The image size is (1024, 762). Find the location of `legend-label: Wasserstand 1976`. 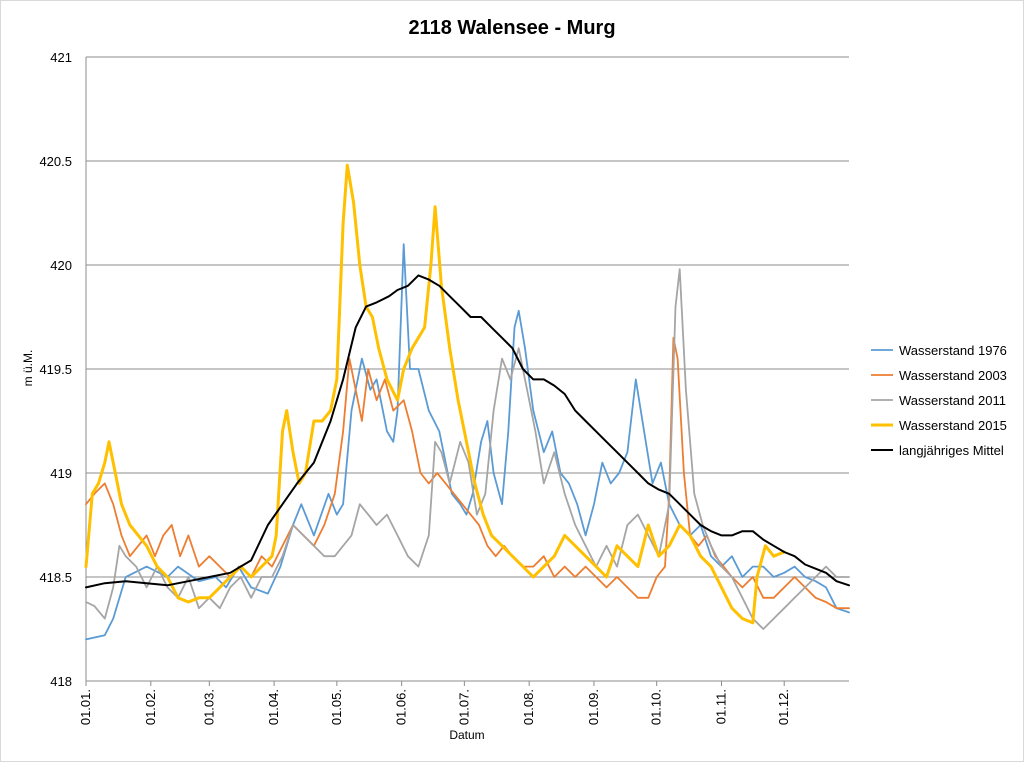

legend-label: Wasserstand 1976 is located at coordinates (953, 350).